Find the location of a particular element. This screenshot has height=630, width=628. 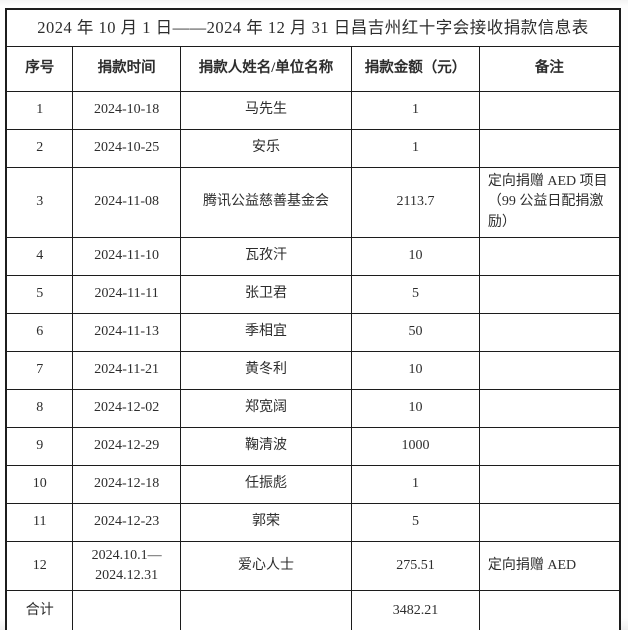

cell-serial: 10 is located at coordinates (39, 484).